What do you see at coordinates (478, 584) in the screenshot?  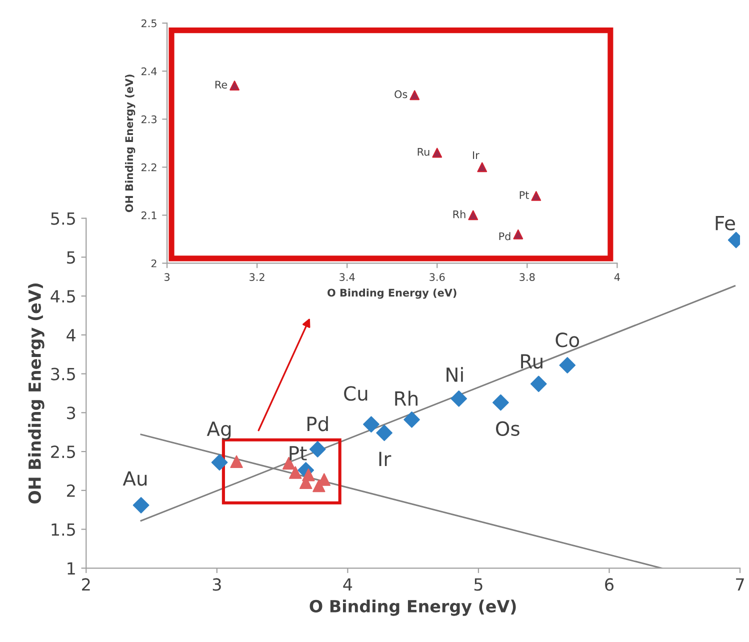 I see `x-tick-label: 5` at bounding box center [478, 584].